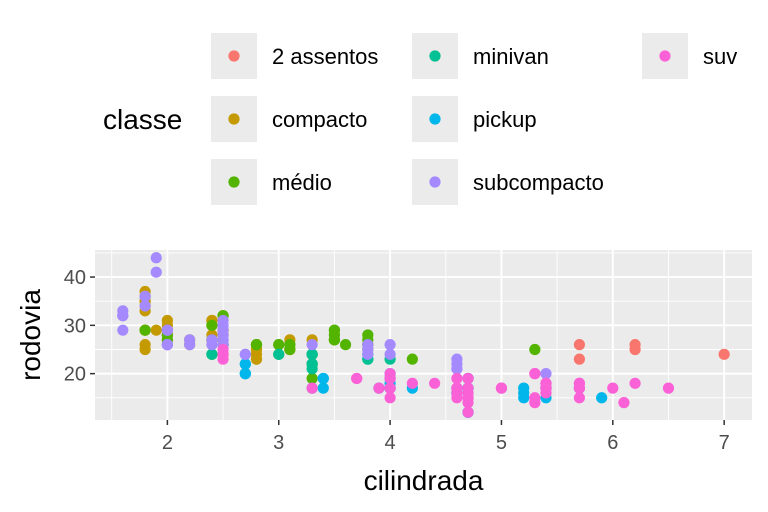 The width and height of the screenshot is (768, 512). Describe the element at coordinates (75, 375) in the screenshot. I see `y-tick-label: 20` at that location.